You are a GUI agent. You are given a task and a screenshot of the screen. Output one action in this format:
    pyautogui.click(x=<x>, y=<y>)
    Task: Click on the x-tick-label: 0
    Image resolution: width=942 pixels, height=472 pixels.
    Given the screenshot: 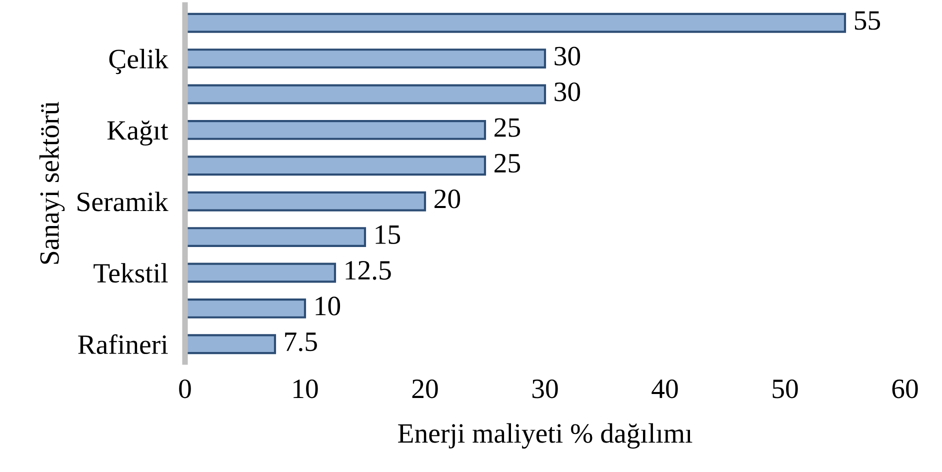 What is the action you would take?
    pyautogui.click(x=185, y=388)
    